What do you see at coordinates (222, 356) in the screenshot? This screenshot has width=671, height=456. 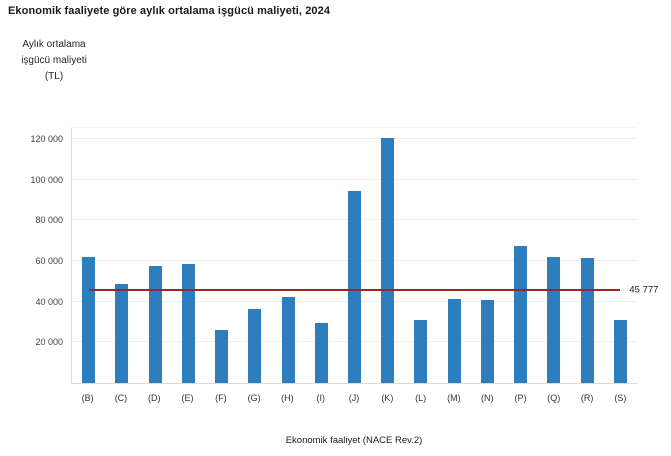 I see `bar-f` at bounding box center [222, 356].